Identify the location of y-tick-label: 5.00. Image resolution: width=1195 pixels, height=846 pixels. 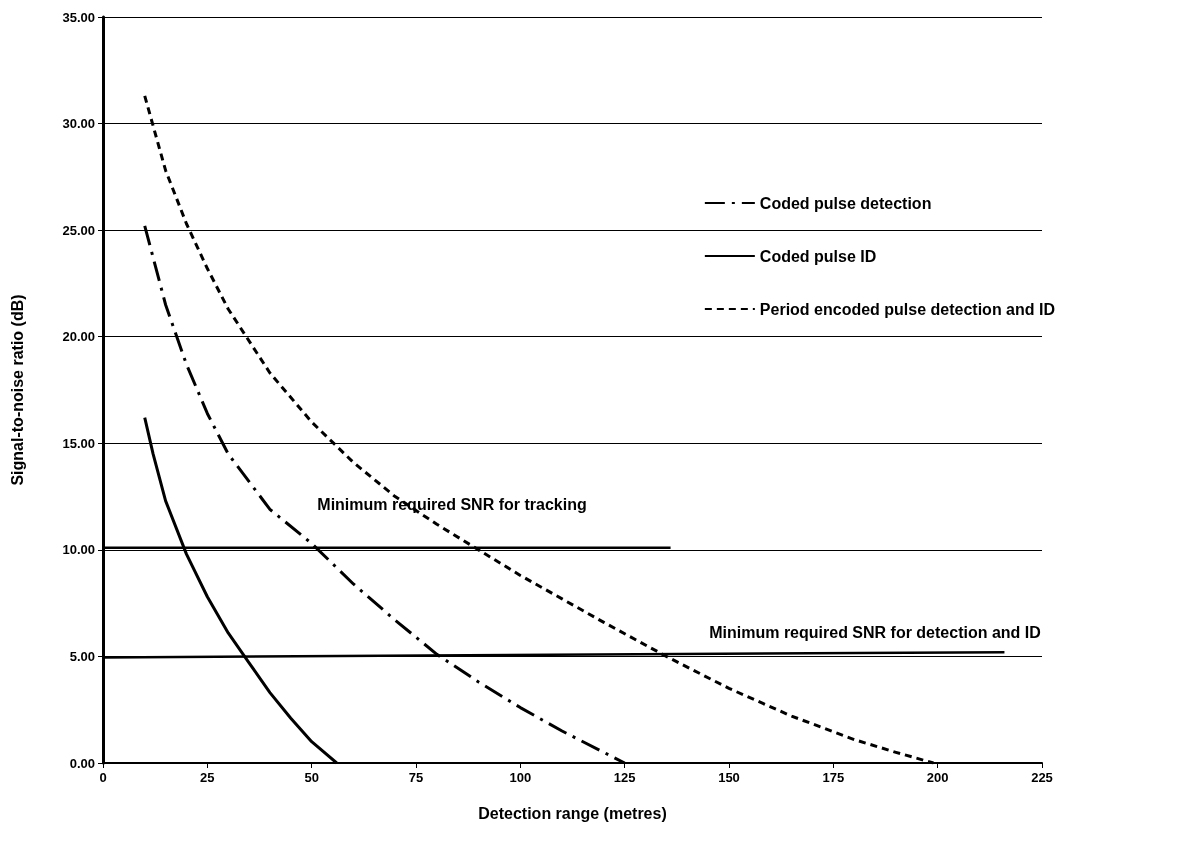
(82, 656).